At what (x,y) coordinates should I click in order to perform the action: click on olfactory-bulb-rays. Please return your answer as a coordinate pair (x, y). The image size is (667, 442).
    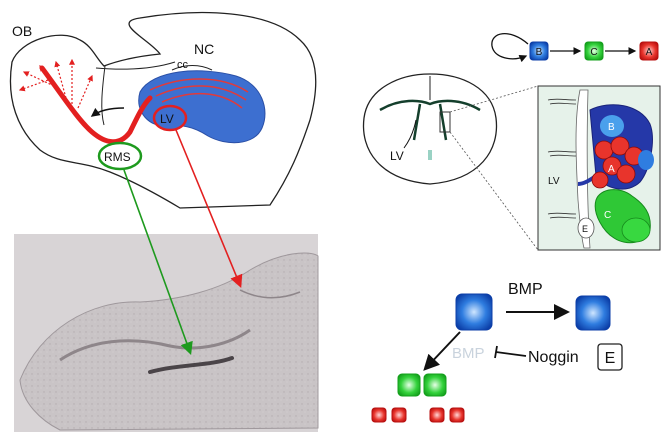
    Looking at the image, I should click on (55, 83).